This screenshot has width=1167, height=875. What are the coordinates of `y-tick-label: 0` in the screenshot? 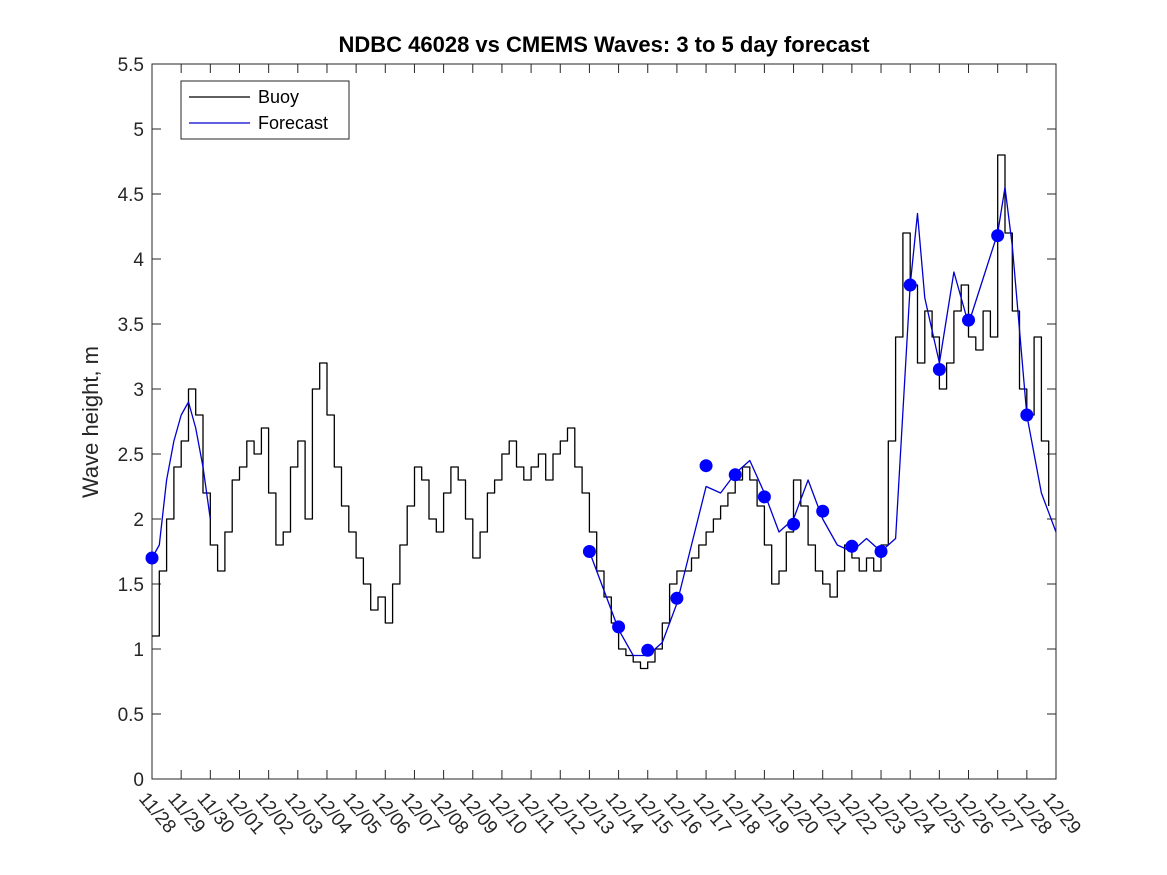 It's located at (138, 780).